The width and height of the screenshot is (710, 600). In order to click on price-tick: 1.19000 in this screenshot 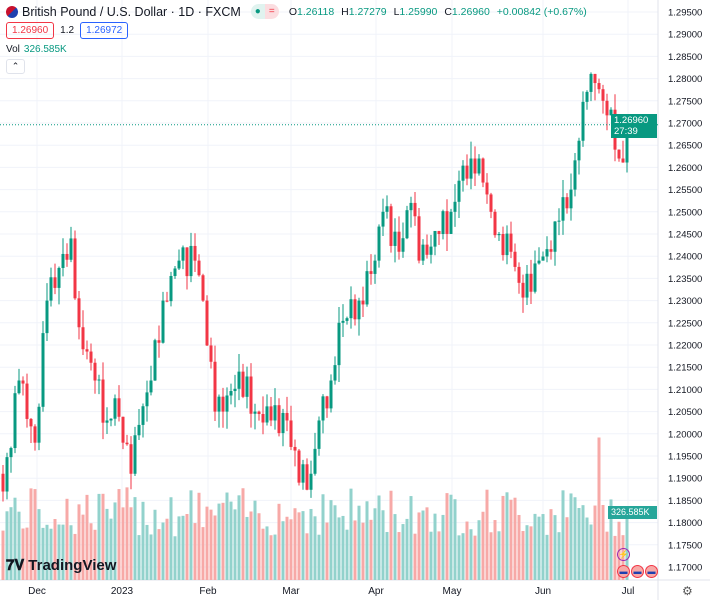, I will do `click(685, 479)`.